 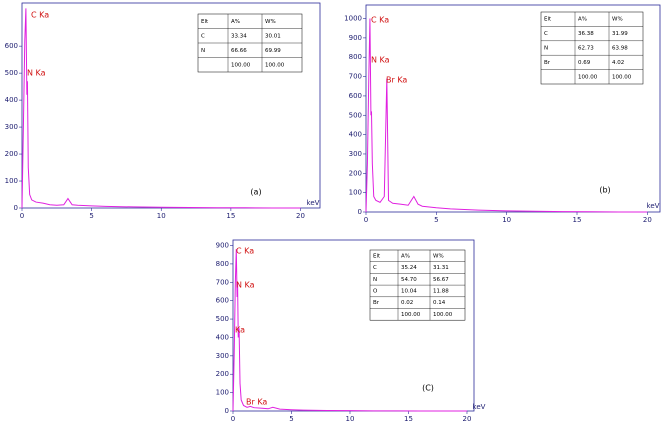 I want to click on peak-label: Br Ka, so click(x=256, y=402).